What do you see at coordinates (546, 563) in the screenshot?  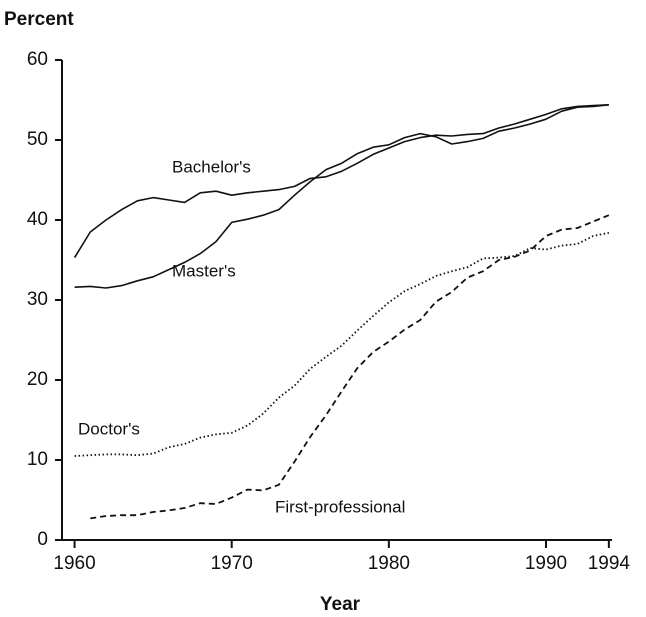 I see `x-tick-label: 1990` at bounding box center [546, 563].